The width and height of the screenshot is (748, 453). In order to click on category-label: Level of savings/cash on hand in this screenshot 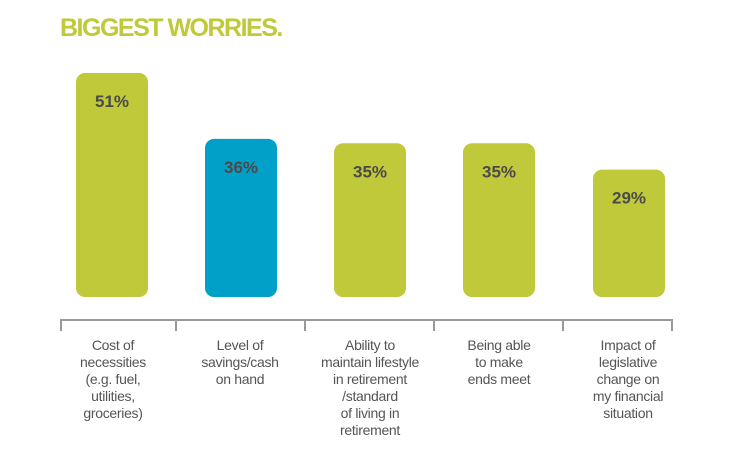, I will do `click(240, 362)`.